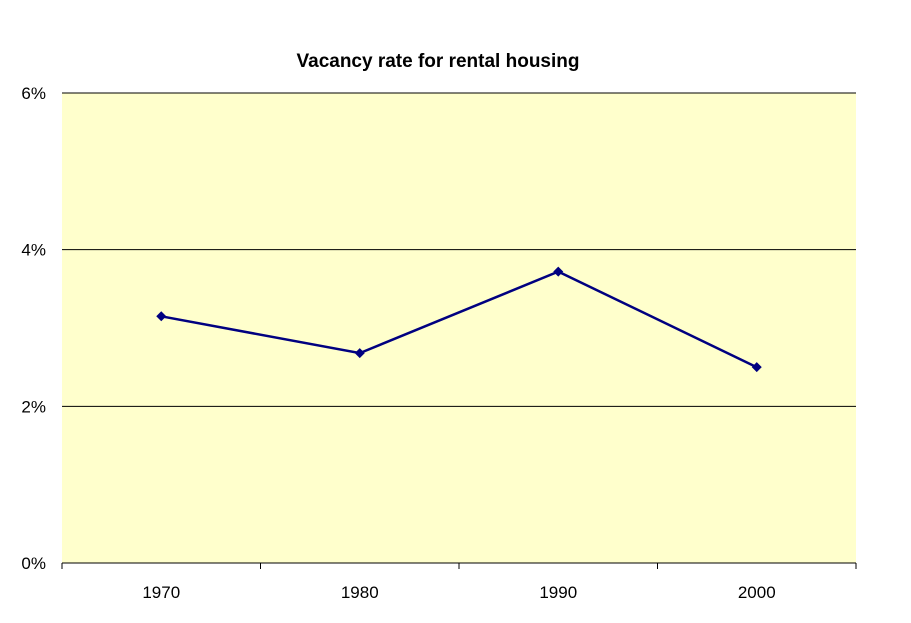 This screenshot has width=911, height=623. I want to click on series-layer, so click(459, 319).